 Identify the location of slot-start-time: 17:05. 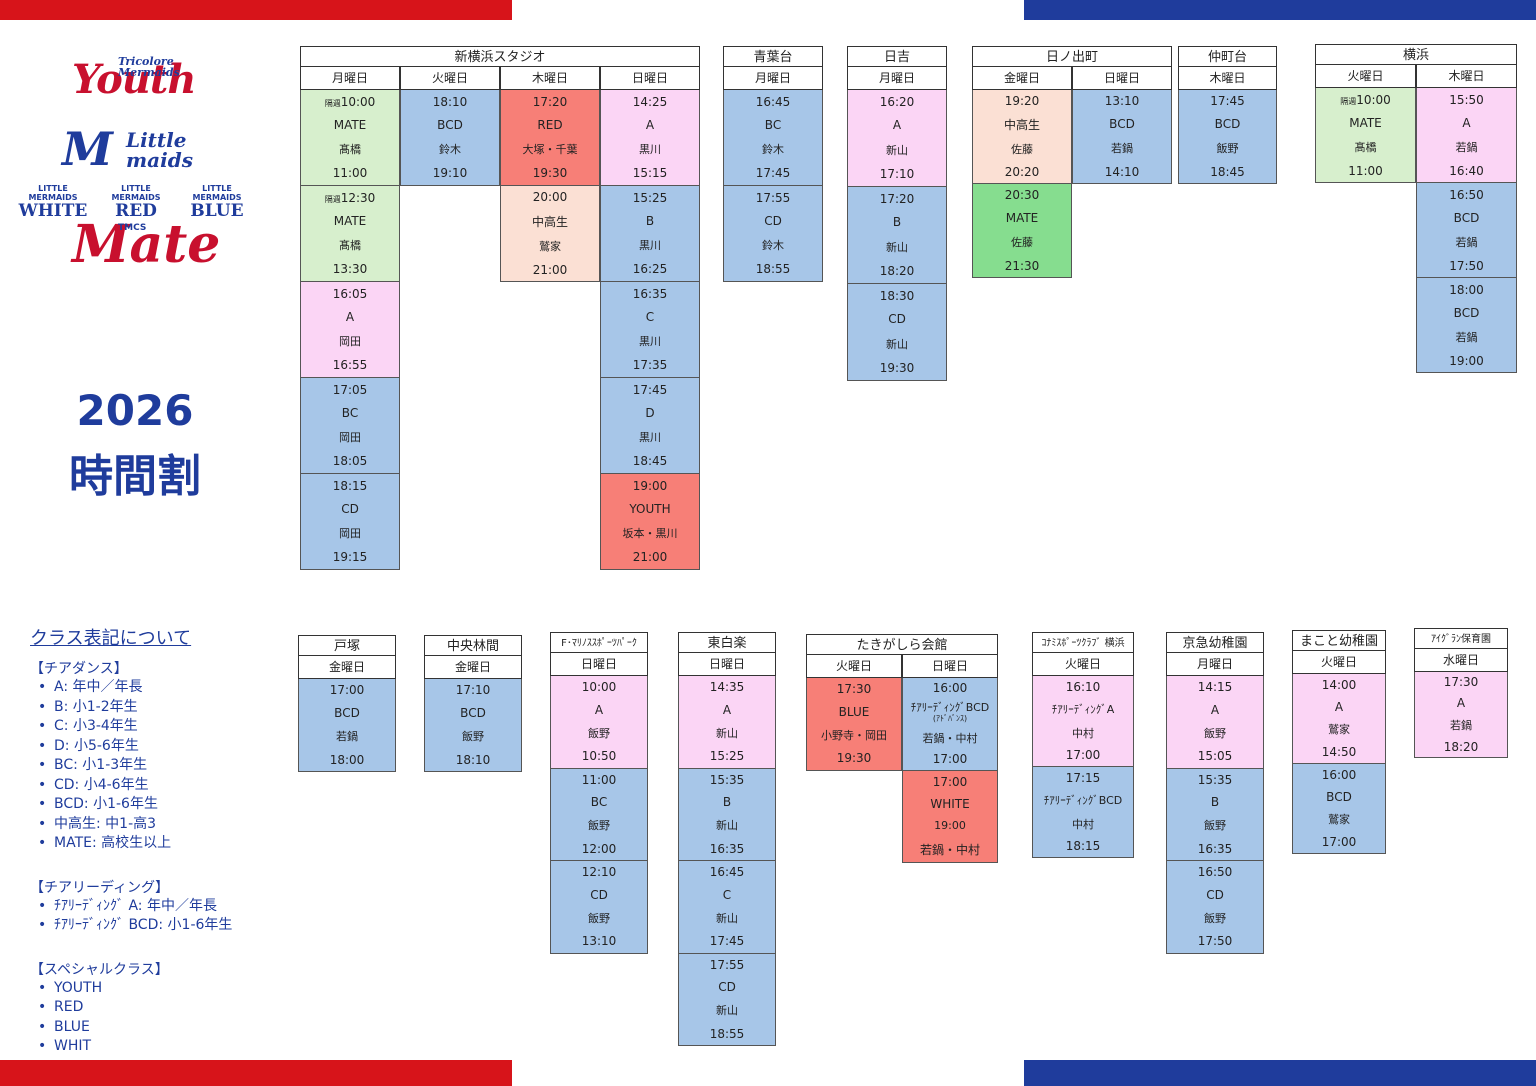
(350, 389).